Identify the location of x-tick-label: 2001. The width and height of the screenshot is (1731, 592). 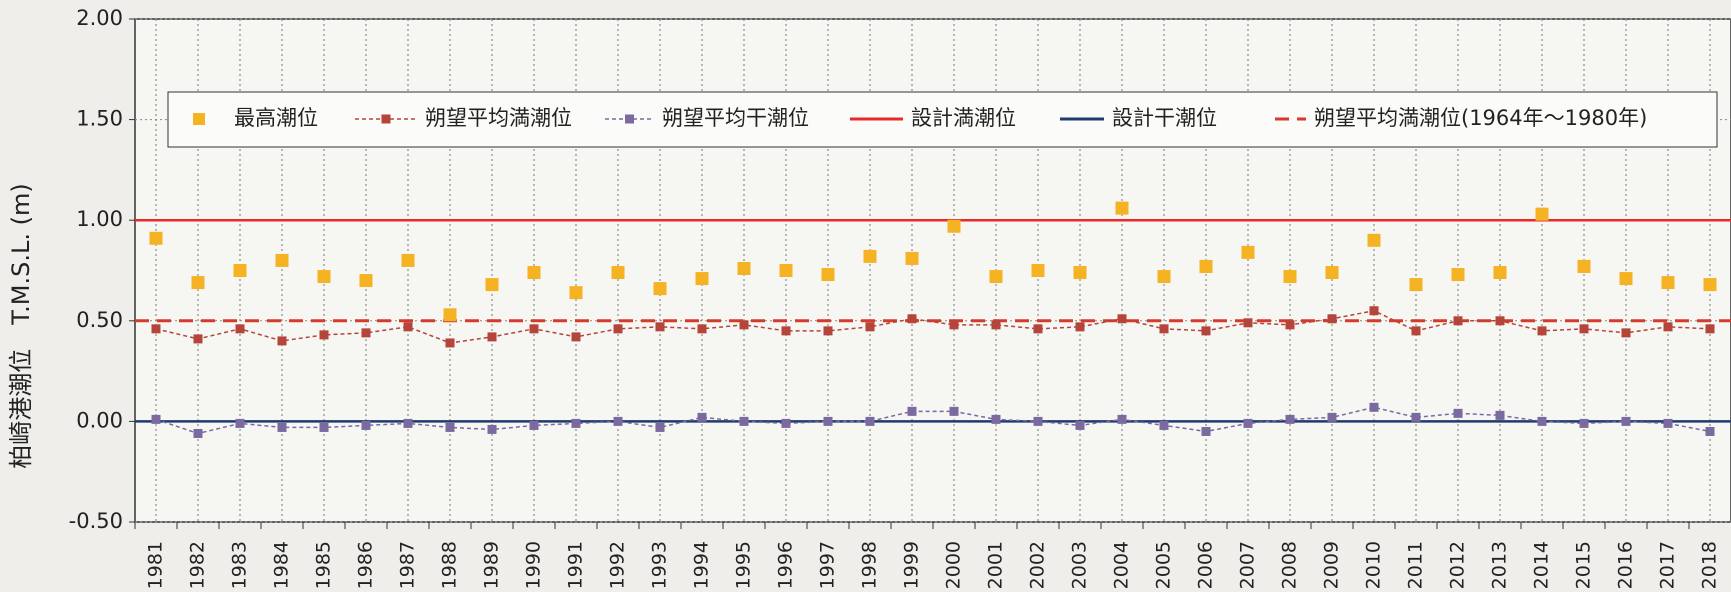
(996, 565).